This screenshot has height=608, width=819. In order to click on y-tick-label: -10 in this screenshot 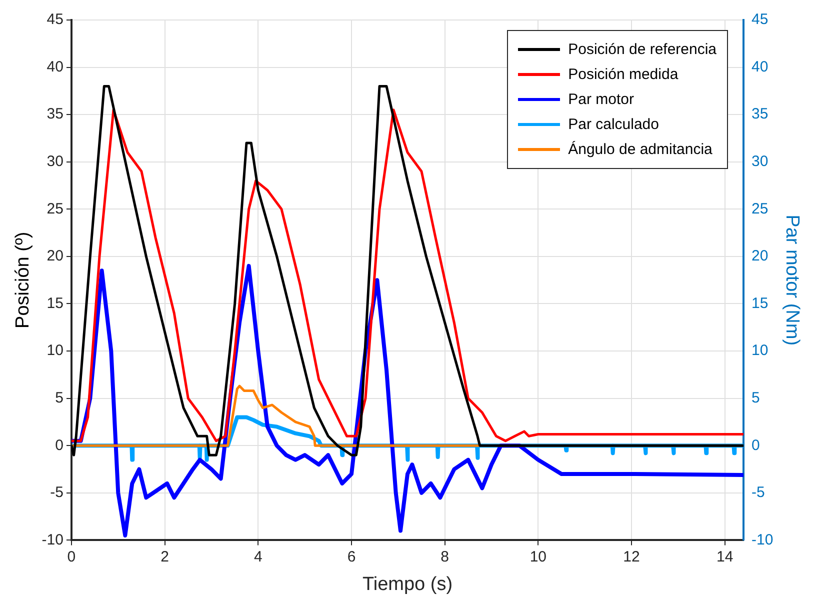, I will do `click(53, 539)`.